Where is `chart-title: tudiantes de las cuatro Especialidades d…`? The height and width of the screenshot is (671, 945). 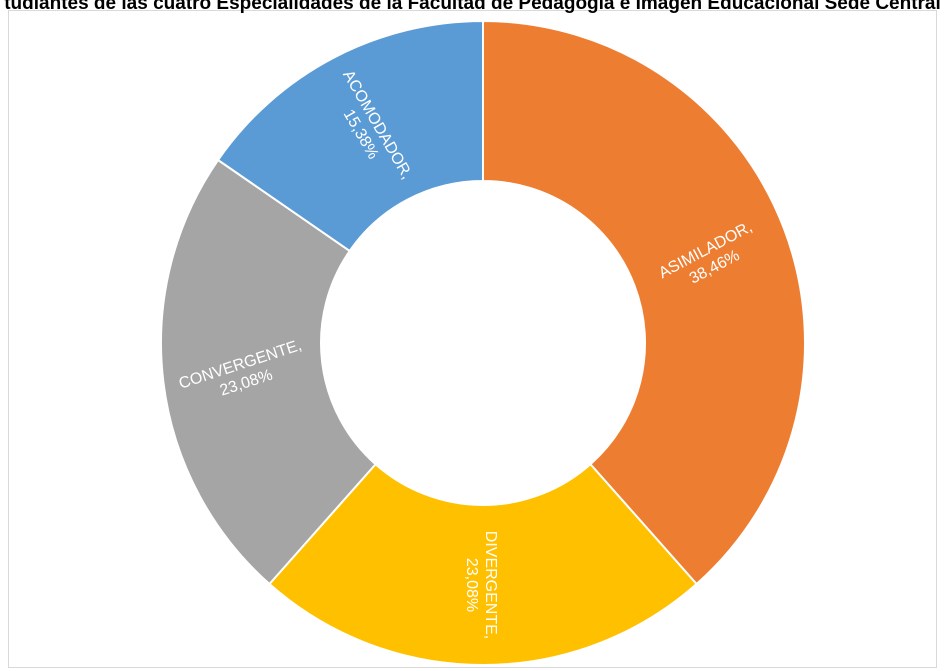 chart-title: tudiantes de las cuatro Especialidades d… is located at coordinates (472, 7).